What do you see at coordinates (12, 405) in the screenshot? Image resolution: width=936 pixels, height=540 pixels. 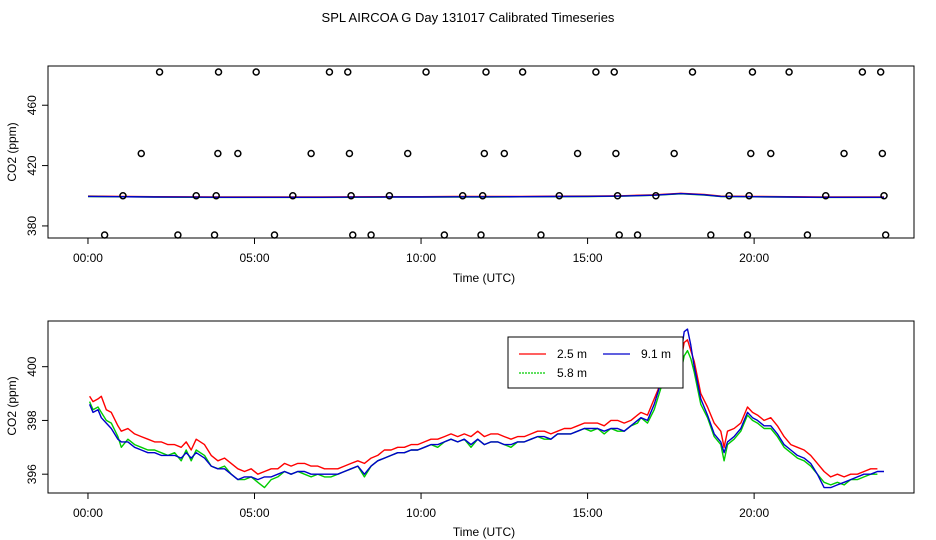 I see `bottom-y-axis-label: CO2 (ppm)` at bounding box center [12, 405].